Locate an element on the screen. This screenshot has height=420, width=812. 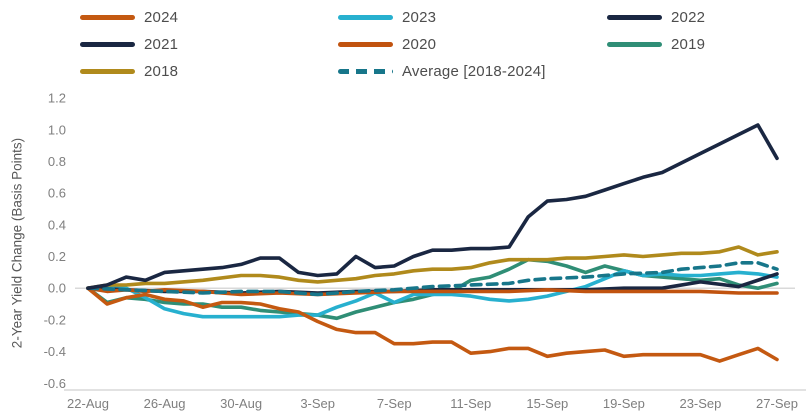
y-tick-label: 0.4 is located at coordinates (57, 224).